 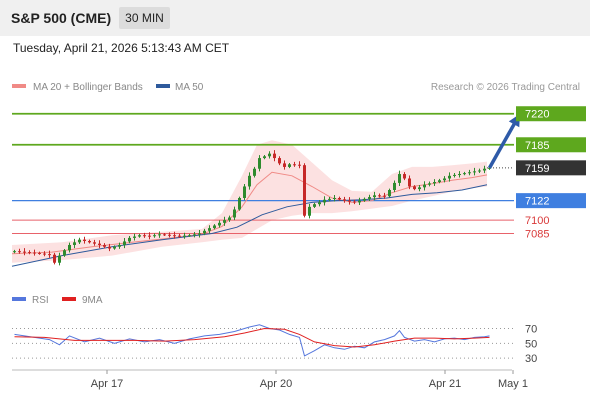 What do you see at coordinates (537, 202) in the screenshot?
I see `level-label-7122: 7122` at bounding box center [537, 202].